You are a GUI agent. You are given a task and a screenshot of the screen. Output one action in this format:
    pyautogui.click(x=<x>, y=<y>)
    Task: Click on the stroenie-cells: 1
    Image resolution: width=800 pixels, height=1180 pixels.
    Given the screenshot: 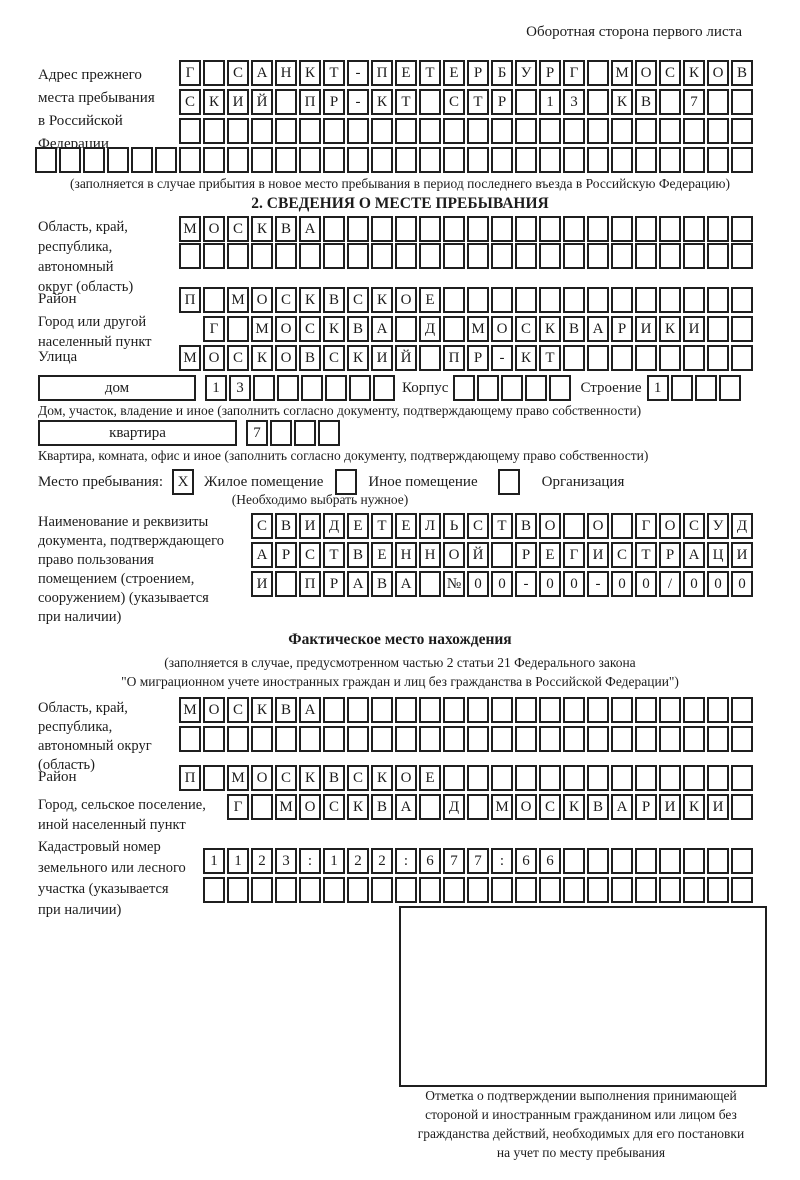 What is the action you would take?
    pyautogui.click(x=693, y=388)
    